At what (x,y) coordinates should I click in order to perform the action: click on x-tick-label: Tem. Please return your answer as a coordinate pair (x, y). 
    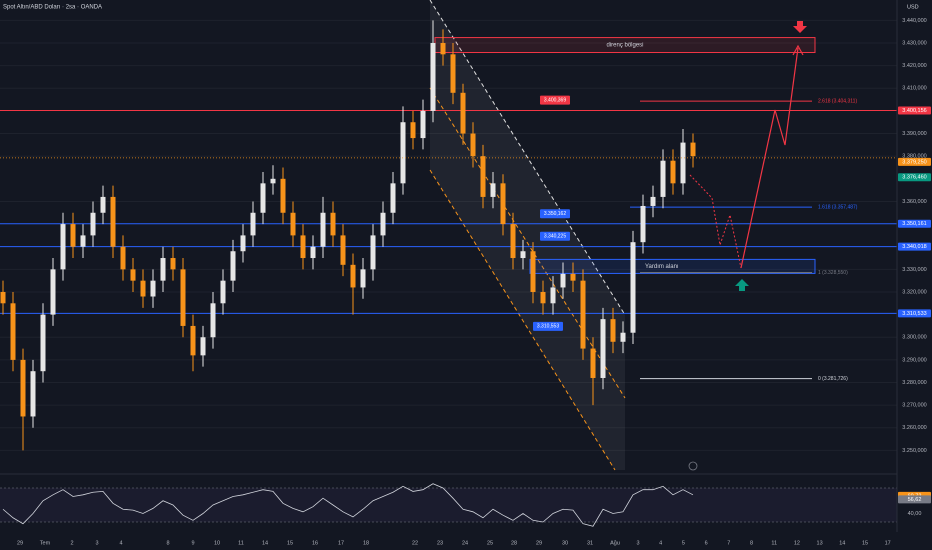
    Looking at the image, I should click on (45, 543).